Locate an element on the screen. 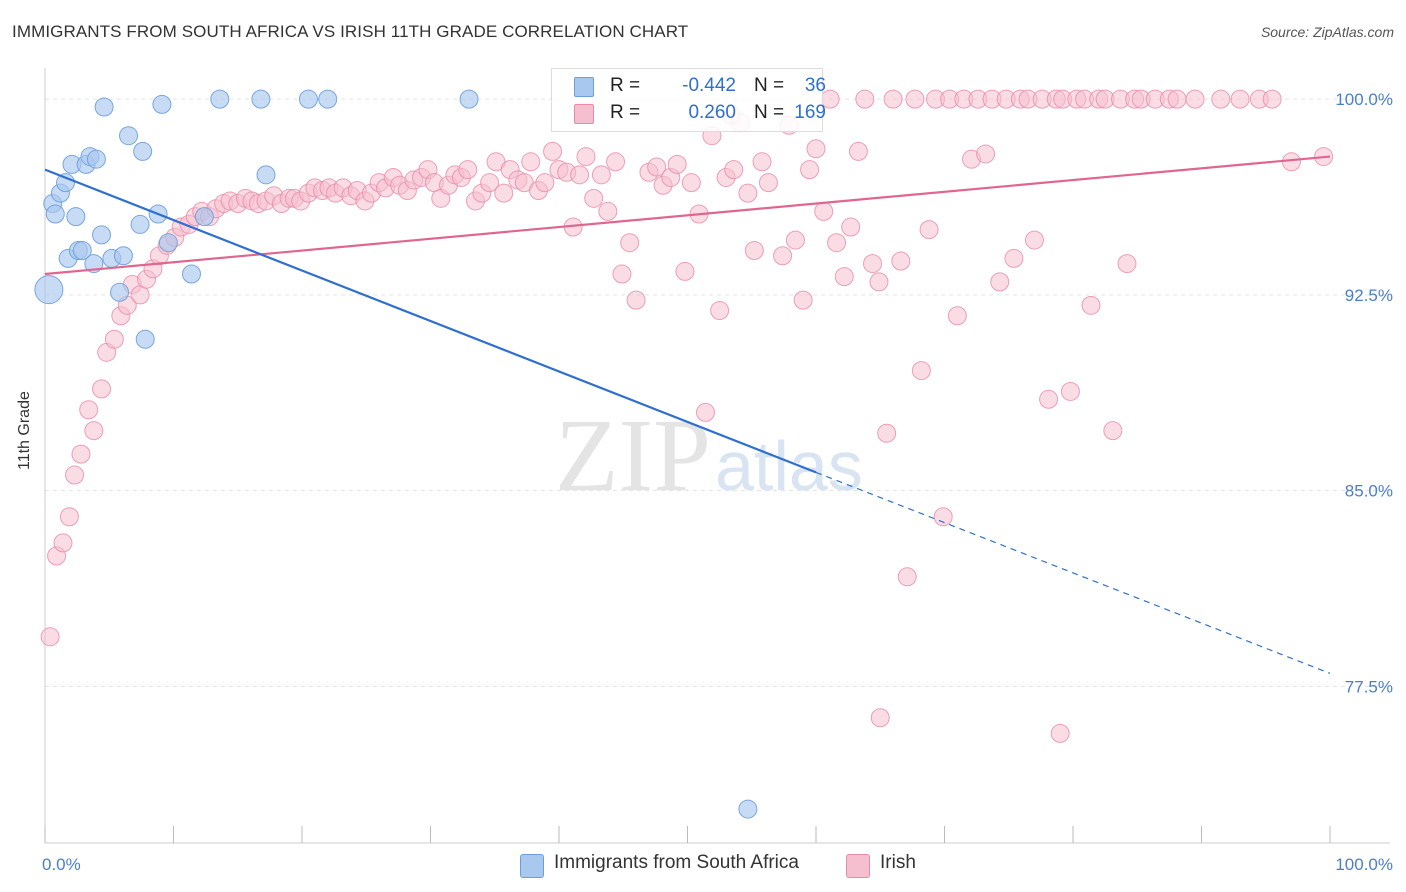 Image resolution: width=1406 pixels, height=892 pixels. x-tick-label-max: 100.0% is located at coordinates (1364, 864).